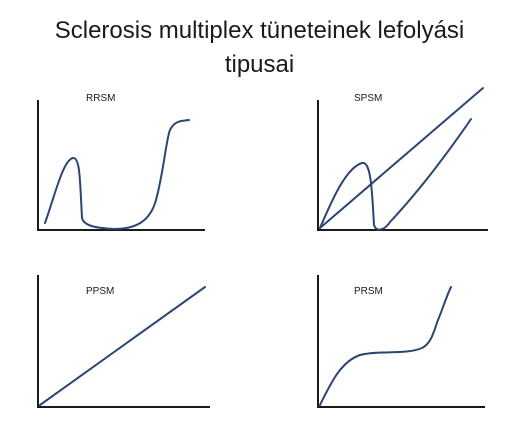  Describe the element at coordinates (117, 174) in the screenshot. I see `rrsm-curve` at that location.